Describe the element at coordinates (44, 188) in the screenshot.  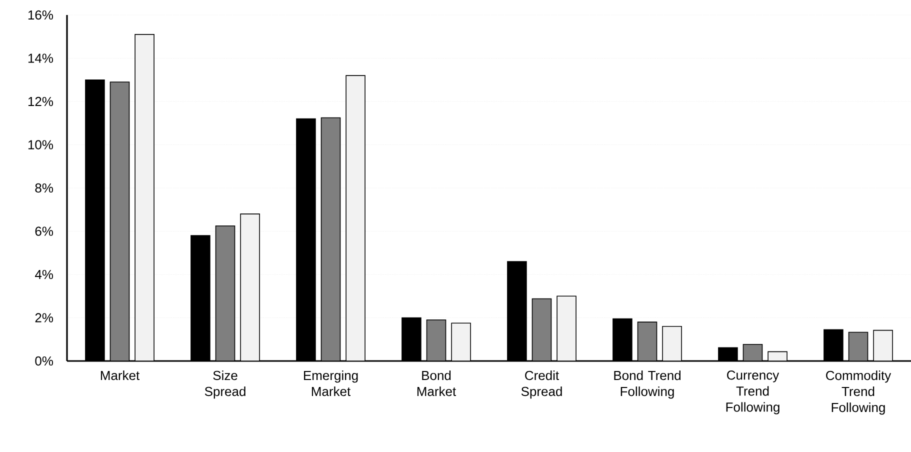
I see `y-tick-label: 8%` at that location.